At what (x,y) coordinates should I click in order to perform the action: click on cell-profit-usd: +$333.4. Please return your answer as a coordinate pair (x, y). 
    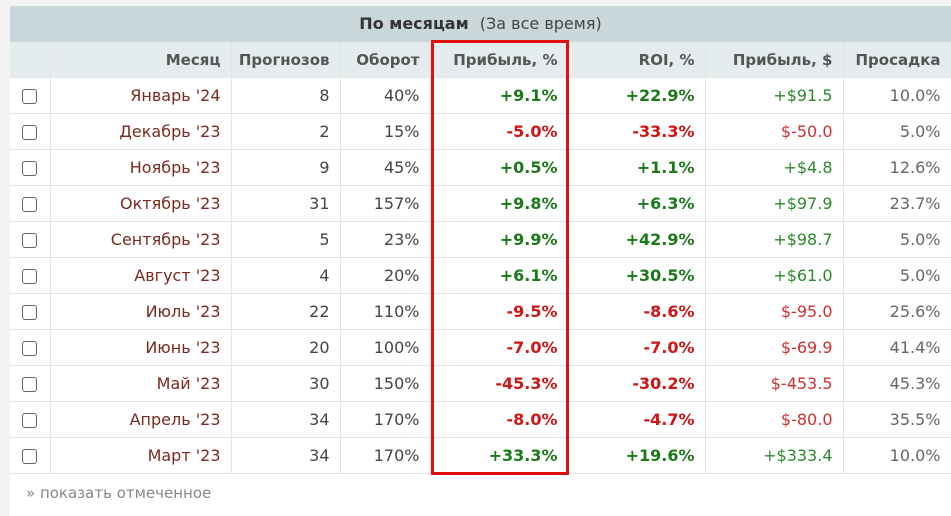
    Looking at the image, I should click on (774, 455).